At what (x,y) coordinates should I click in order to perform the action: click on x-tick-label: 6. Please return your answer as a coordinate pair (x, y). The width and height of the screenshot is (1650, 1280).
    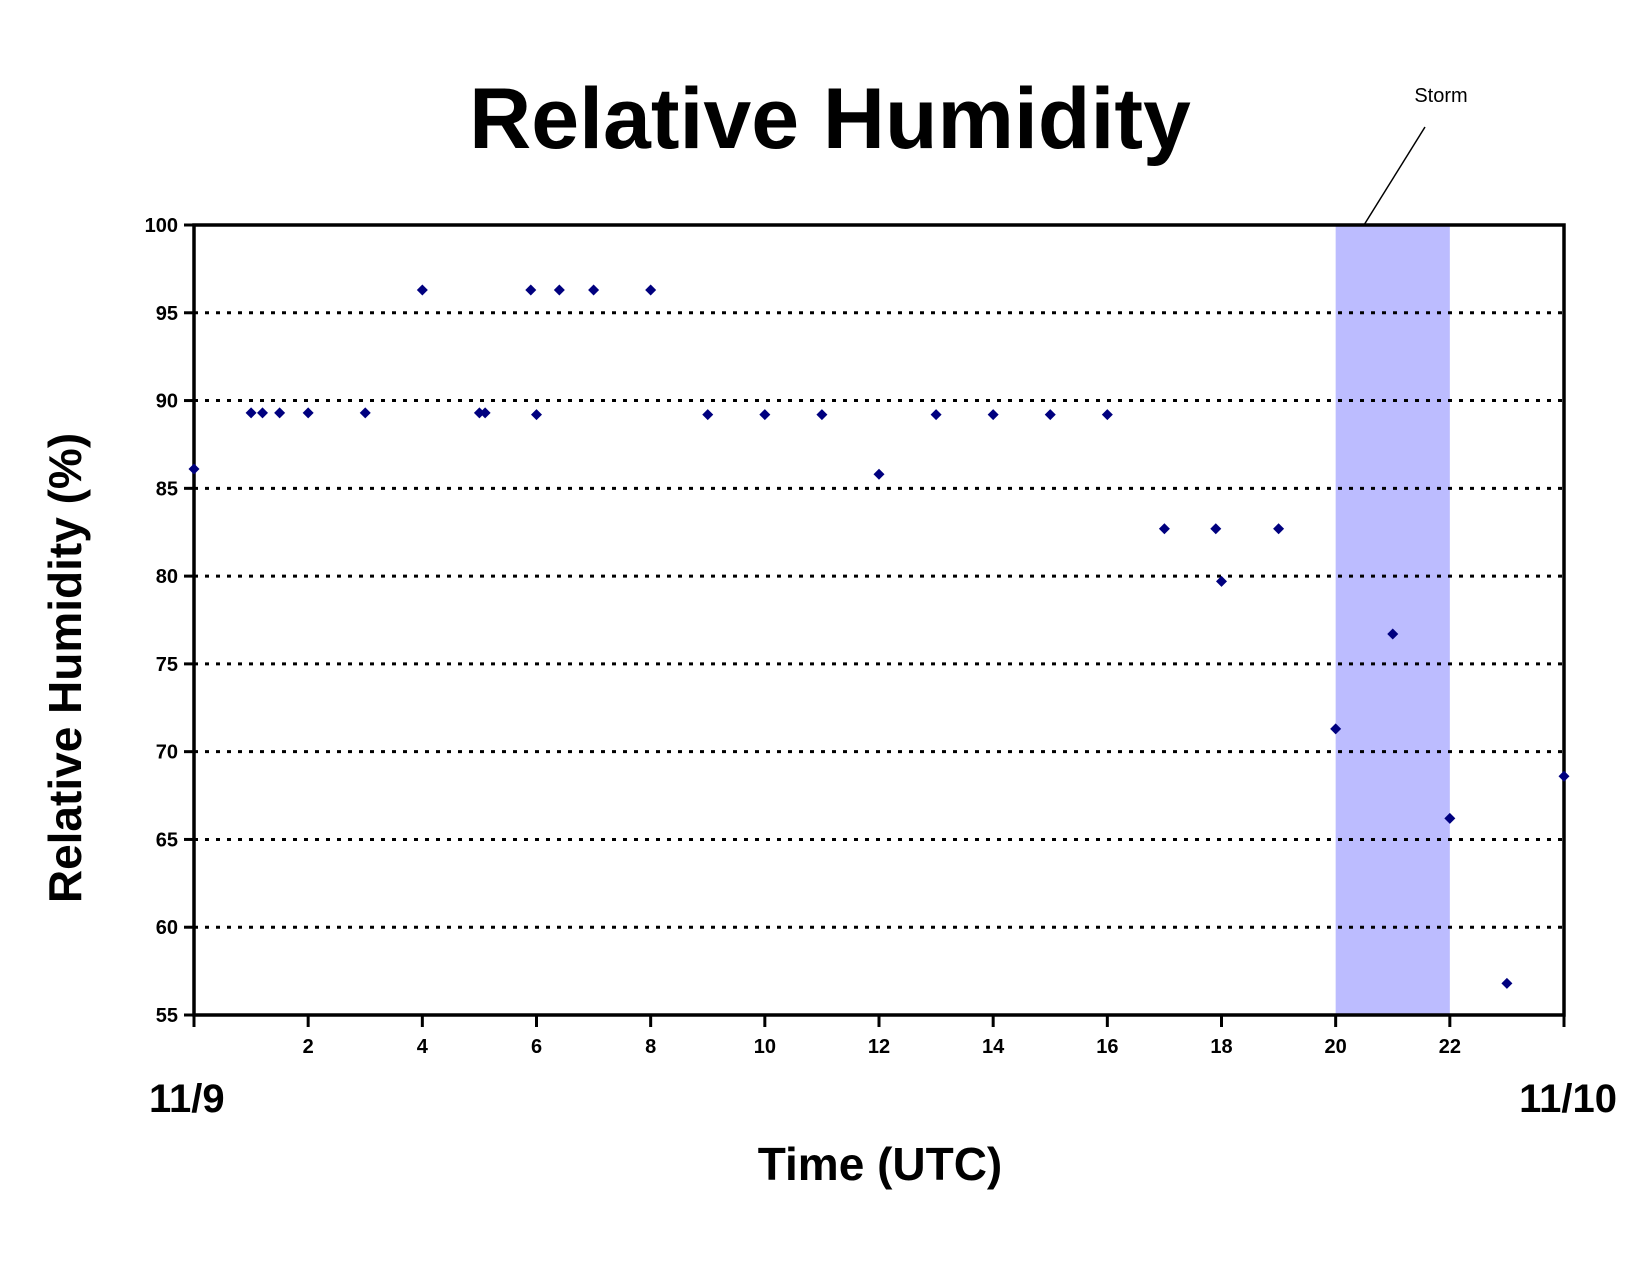
    Looking at the image, I should click on (536, 1047).